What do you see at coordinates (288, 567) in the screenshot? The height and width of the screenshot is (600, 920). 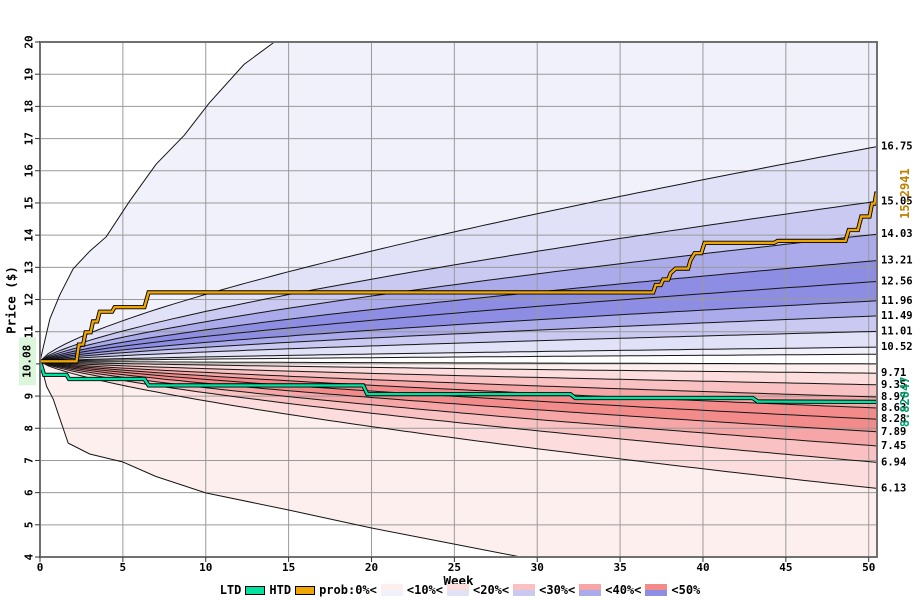 I see `x-tick-label: 15` at bounding box center [288, 567].